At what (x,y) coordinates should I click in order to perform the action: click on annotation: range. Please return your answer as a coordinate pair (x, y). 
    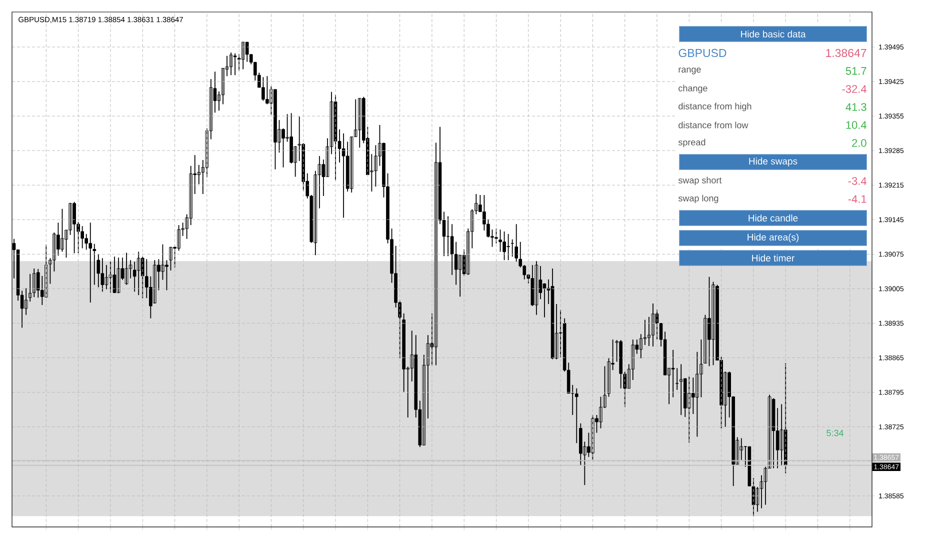
    Looking at the image, I should click on (689, 71).